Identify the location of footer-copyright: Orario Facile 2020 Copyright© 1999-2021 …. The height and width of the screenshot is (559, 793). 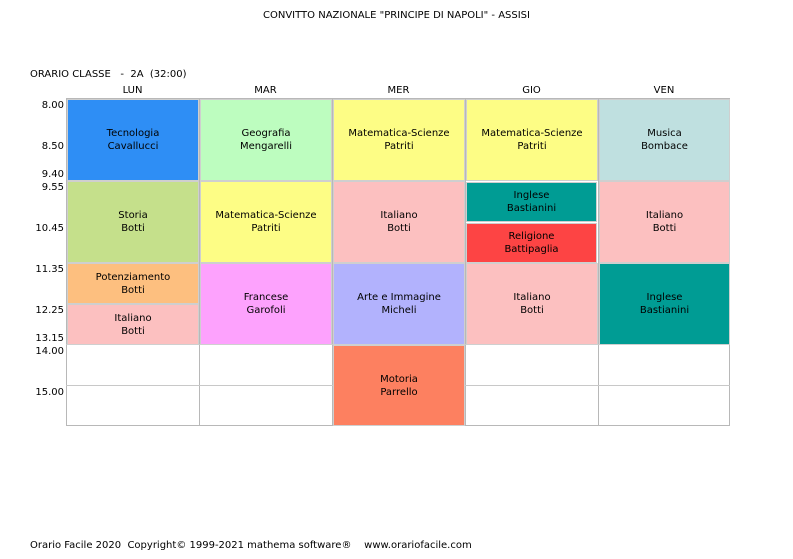
(251, 545).